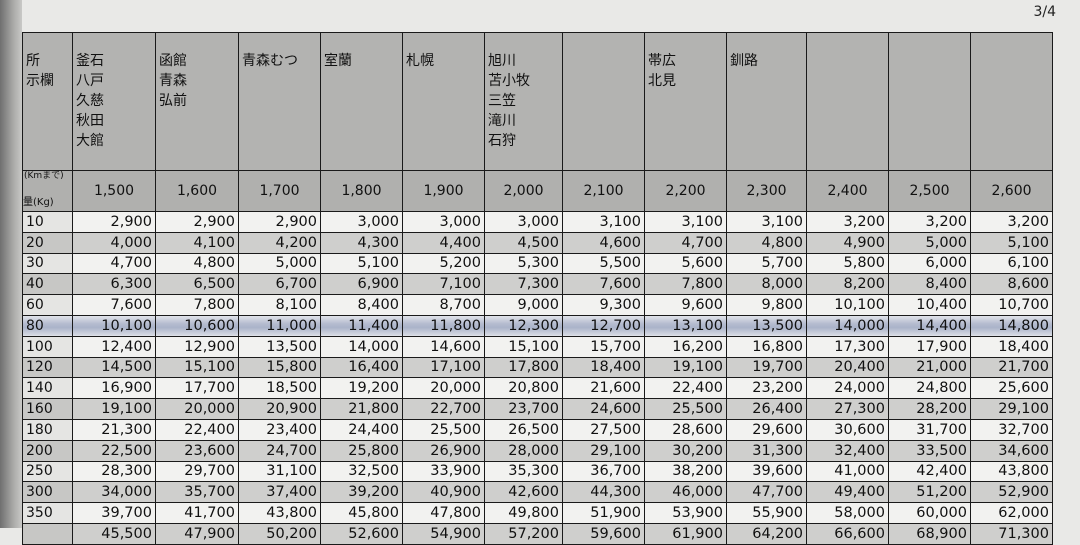  Describe the element at coordinates (1011, 191) in the screenshot. I see `distance-header: 2,600` at that location.